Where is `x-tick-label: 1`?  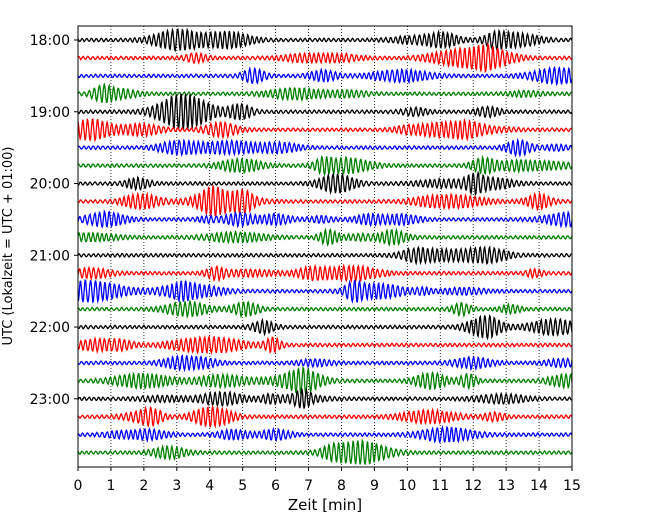 x-tick-label: 1 is located at coordinates (110, 486).